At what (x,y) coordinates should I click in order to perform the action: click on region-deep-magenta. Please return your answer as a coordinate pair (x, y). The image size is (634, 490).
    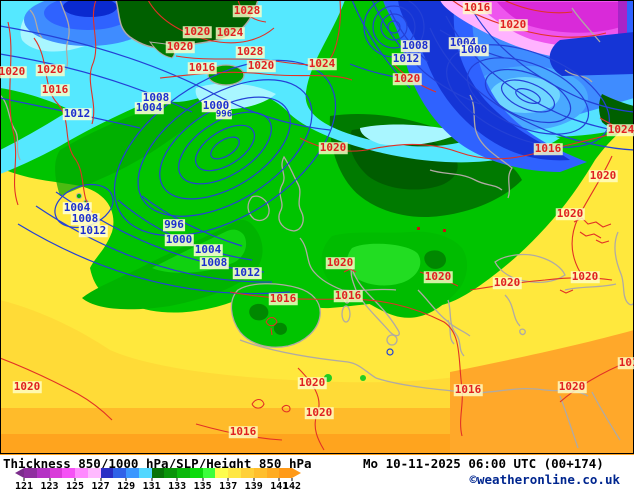
    Looking at the image, I should click on (560, 17).